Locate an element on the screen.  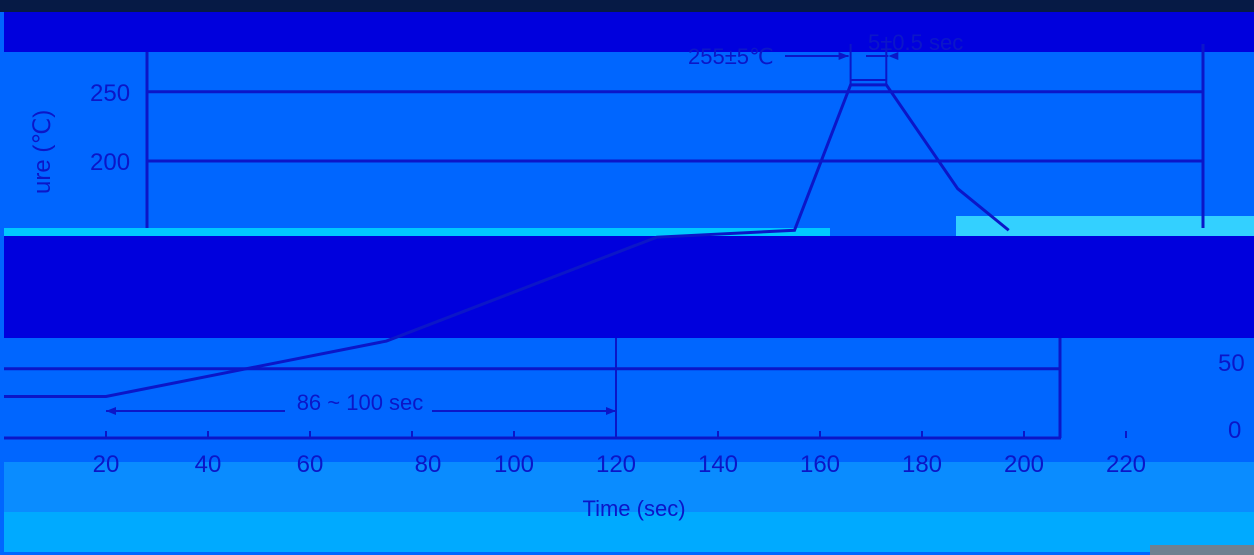
x-axis-label: Time (sec) is located at coordinates (633, 508).